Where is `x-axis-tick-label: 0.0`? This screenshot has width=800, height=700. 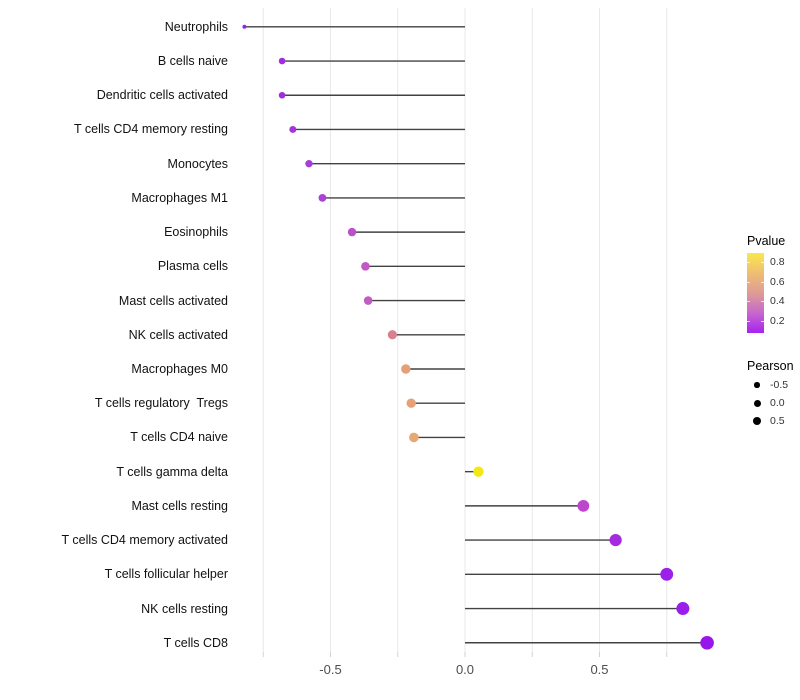
x-axis-tick-label: 0.0 is located at coordinates (465, 669).